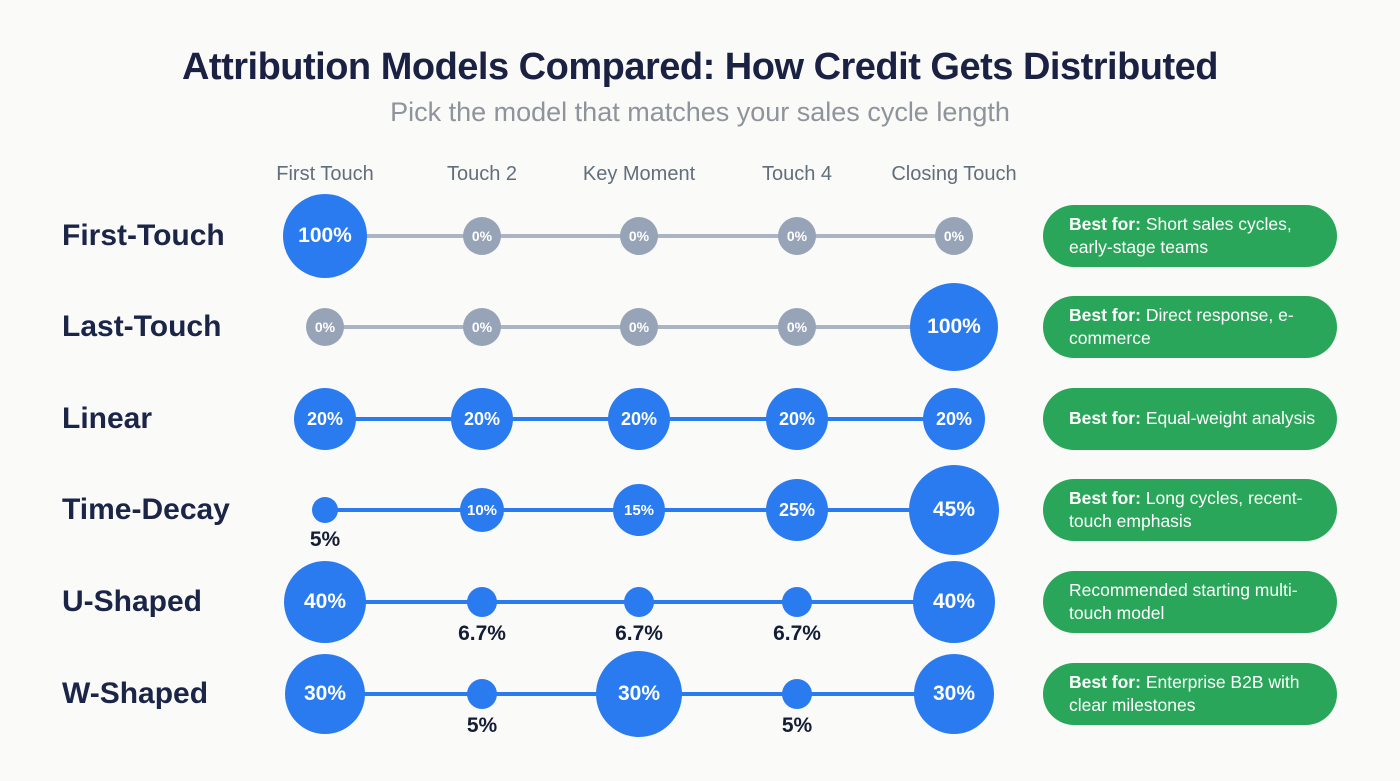 The height and width of the screenshot is (781, 1400). What do you see at coordinates (954, 174) in the screenshot?
I see `touchpoint-header: Closing Touch` at bounding box center [954, 174].